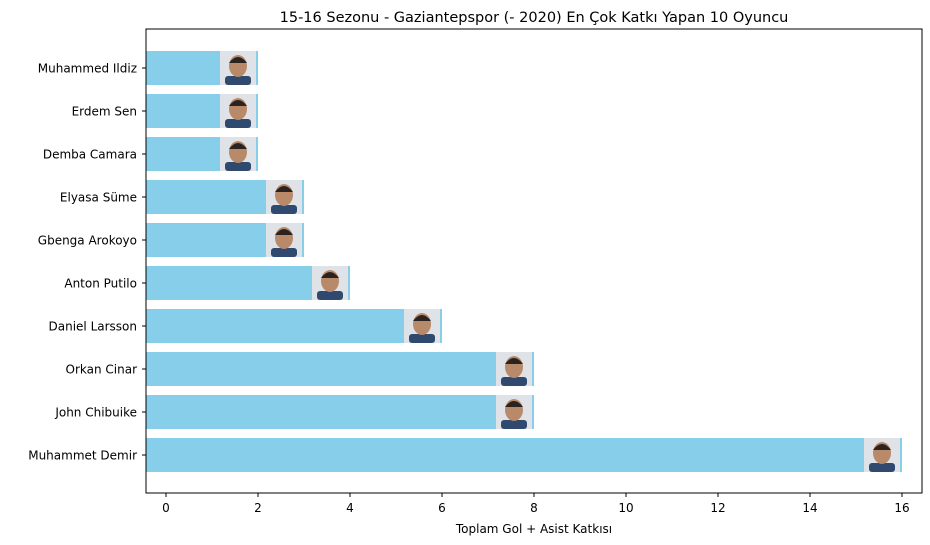 This screenshot has width=930, height=545. I want to click on y-tick-label: Demba Camara, so click(90, 155).